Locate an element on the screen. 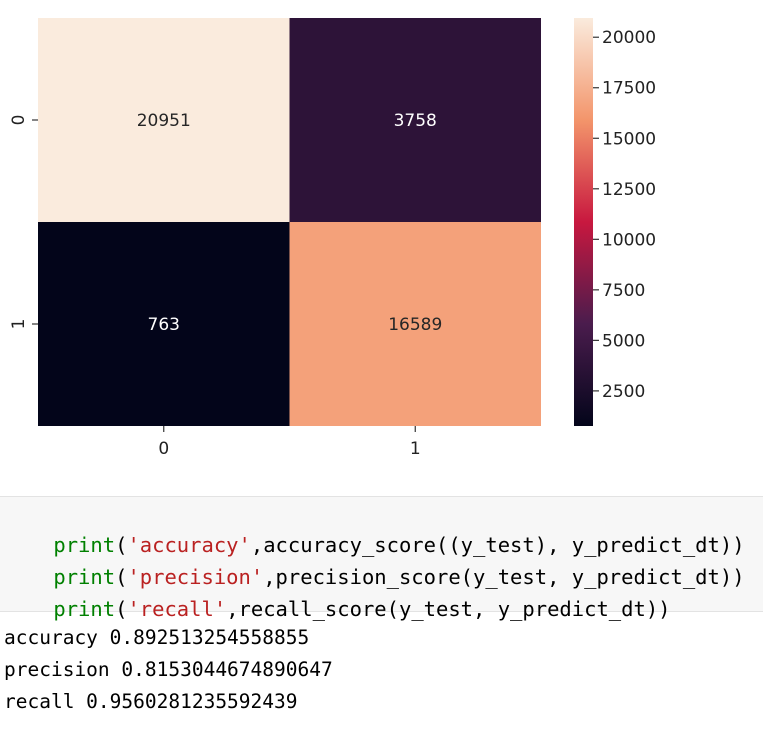  y-tick-label: 0 is located at coordinates (19, 120).